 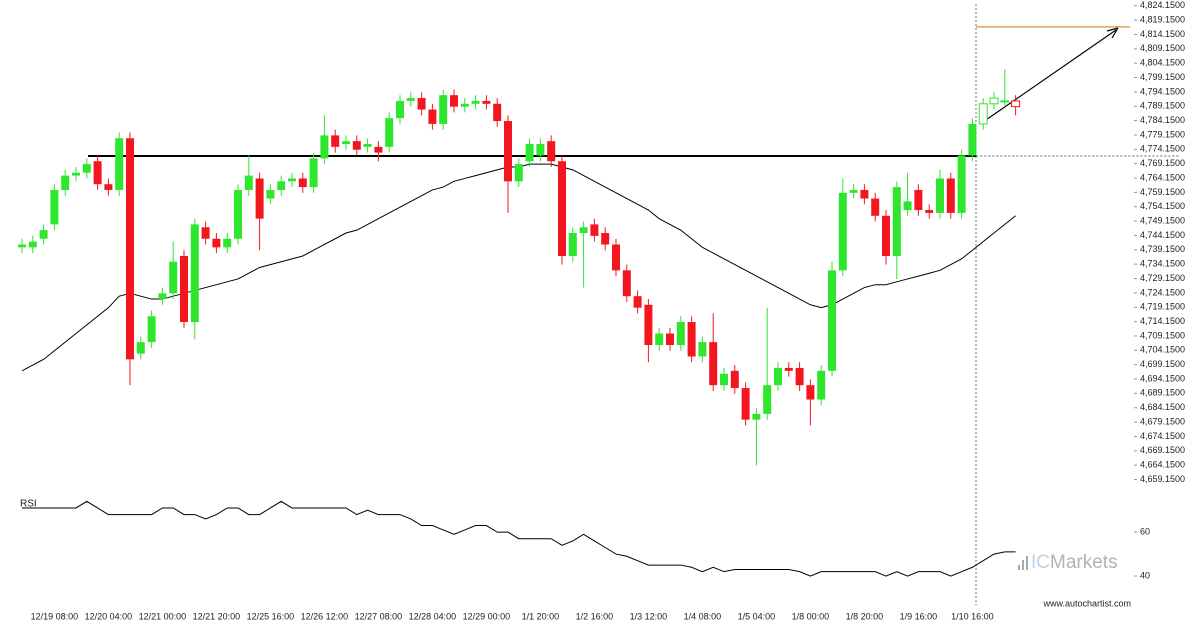 What do you see at coordinates (1162, 421) in the screenshot?
I see `y-tick-label: 4,679.1500` at bounding box center [1162, 421].